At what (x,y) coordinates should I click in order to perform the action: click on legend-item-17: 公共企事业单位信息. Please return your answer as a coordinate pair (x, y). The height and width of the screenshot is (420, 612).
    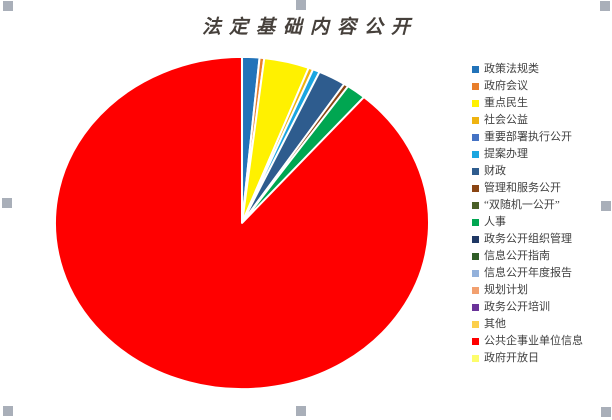
    Looking at the image, I should click on (541, 341).